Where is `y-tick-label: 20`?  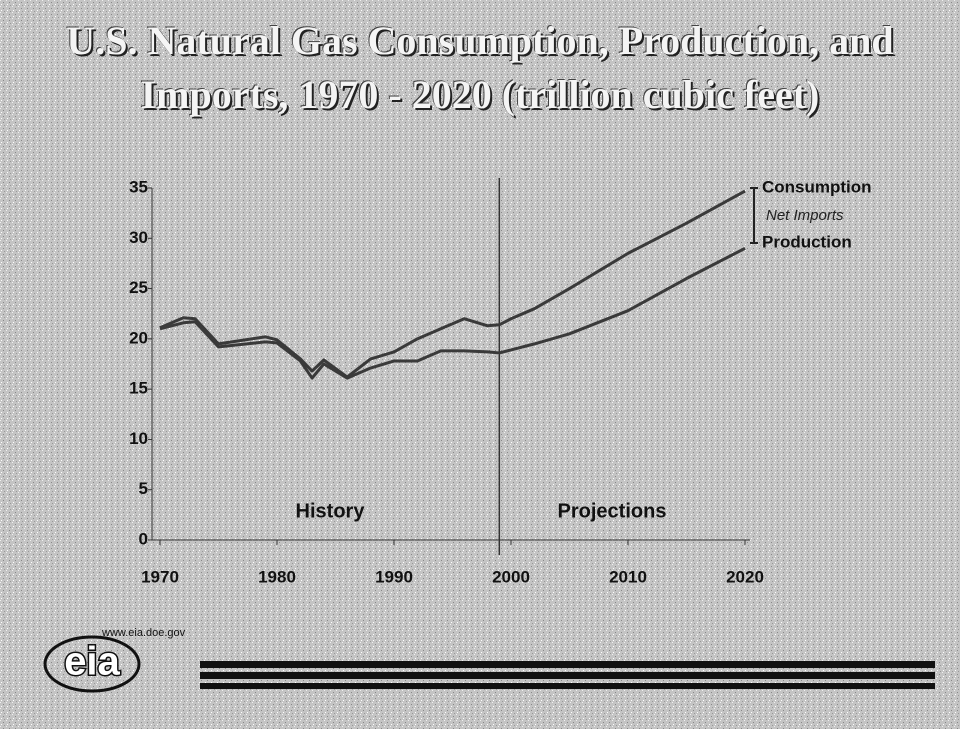 y-tick-label: 20 is located at coordinates (138, 337).